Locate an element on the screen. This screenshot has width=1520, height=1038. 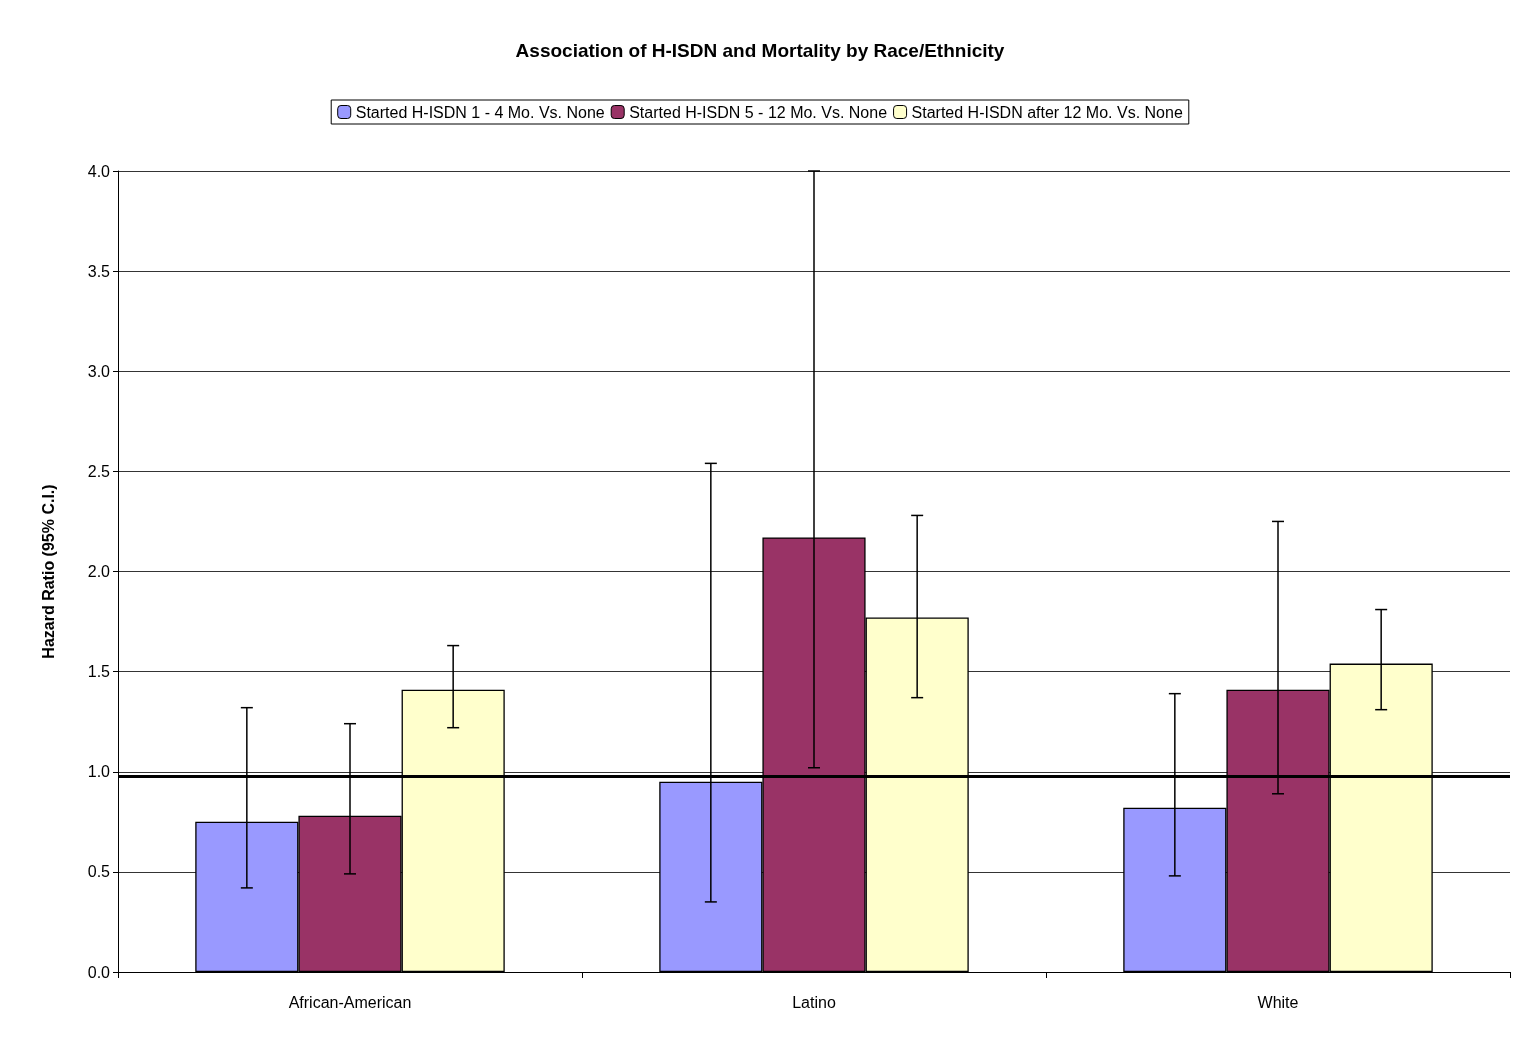
x-tick-label: Latino is located at coordinates (814, 1002).